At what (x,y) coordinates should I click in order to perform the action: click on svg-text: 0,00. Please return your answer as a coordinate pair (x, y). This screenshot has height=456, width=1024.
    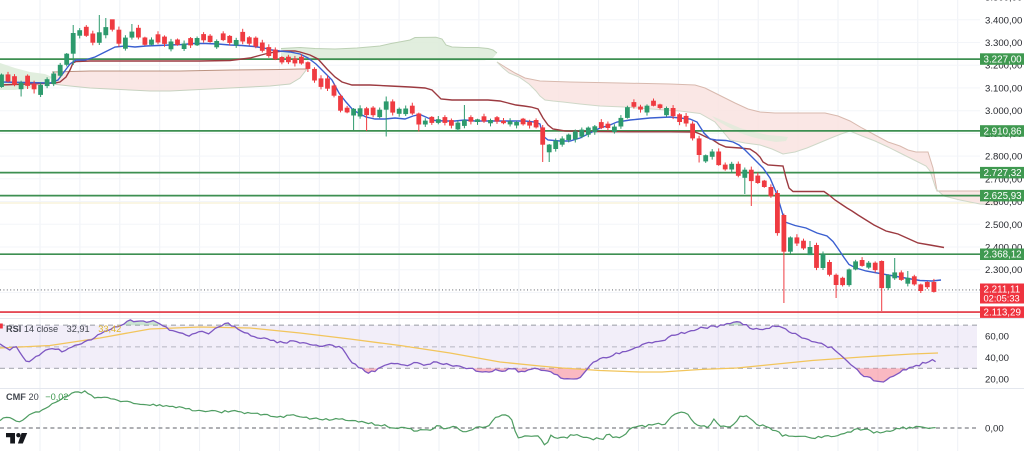
    Looking at the image, I should click on (994, 429).